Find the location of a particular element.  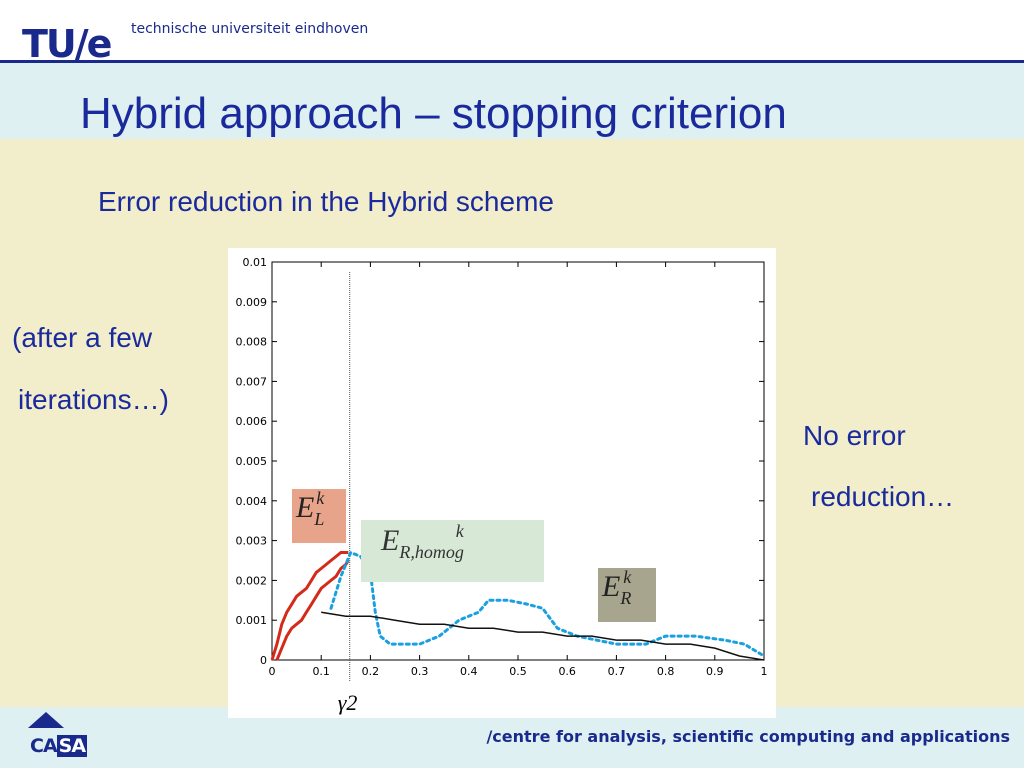

page-title: Hybrid approach – stopping criterion is located at coordinates (433, 113).